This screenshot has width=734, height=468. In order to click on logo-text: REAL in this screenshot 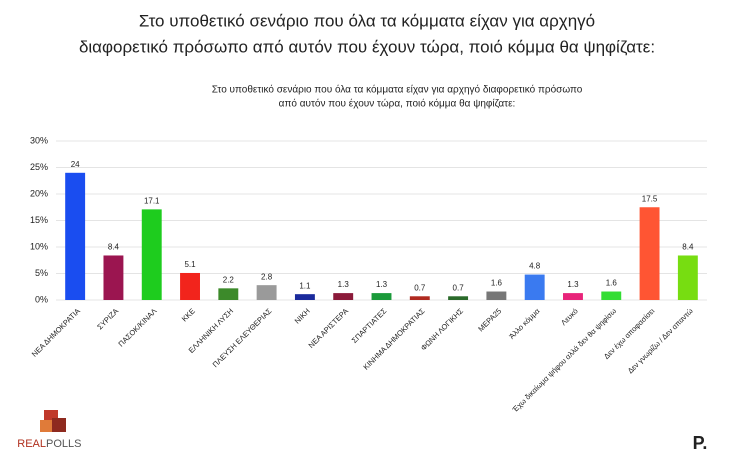, I will do `click(31, 444)`.